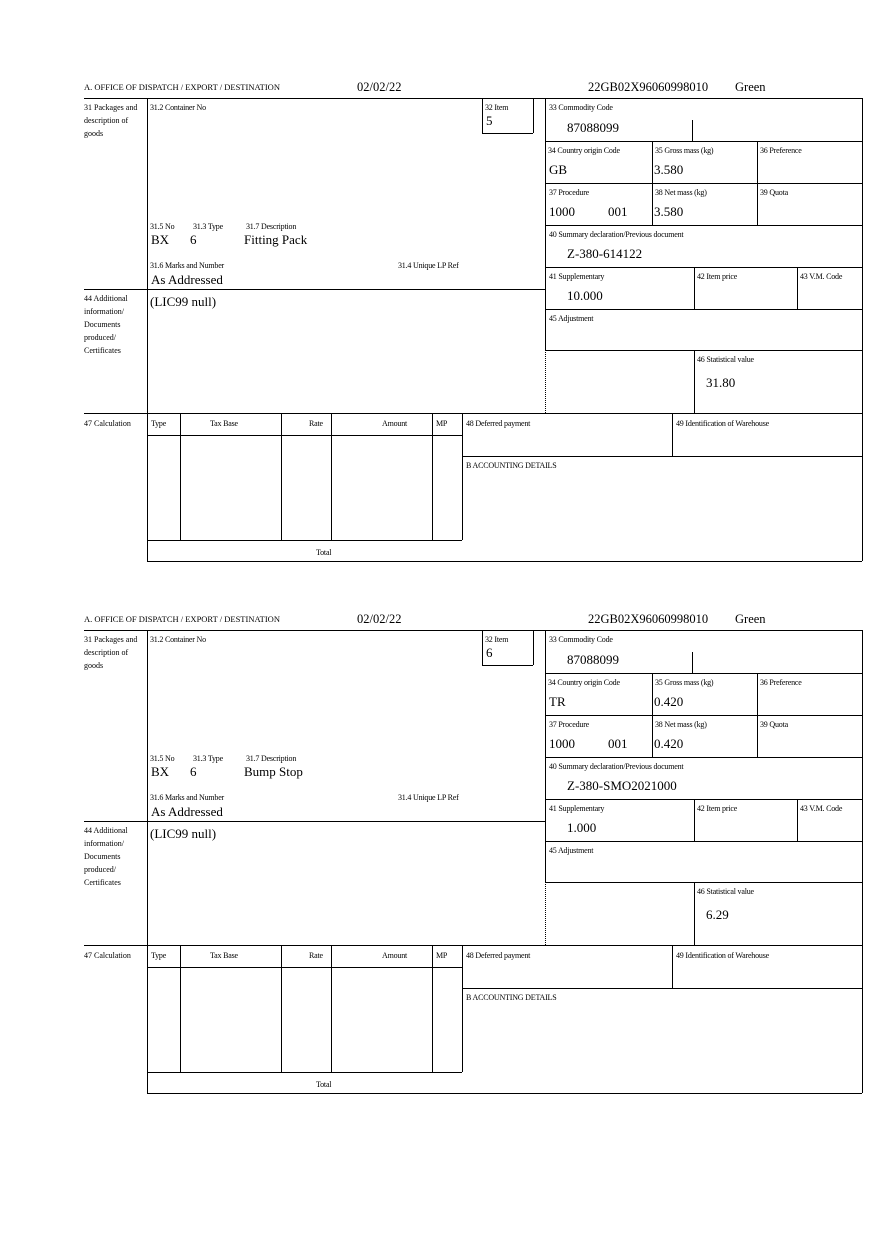 The height and width of the screenshot is (1250, 882). I want to click on commodity-code-label: 33 Commodity Code, so click(581, 639).